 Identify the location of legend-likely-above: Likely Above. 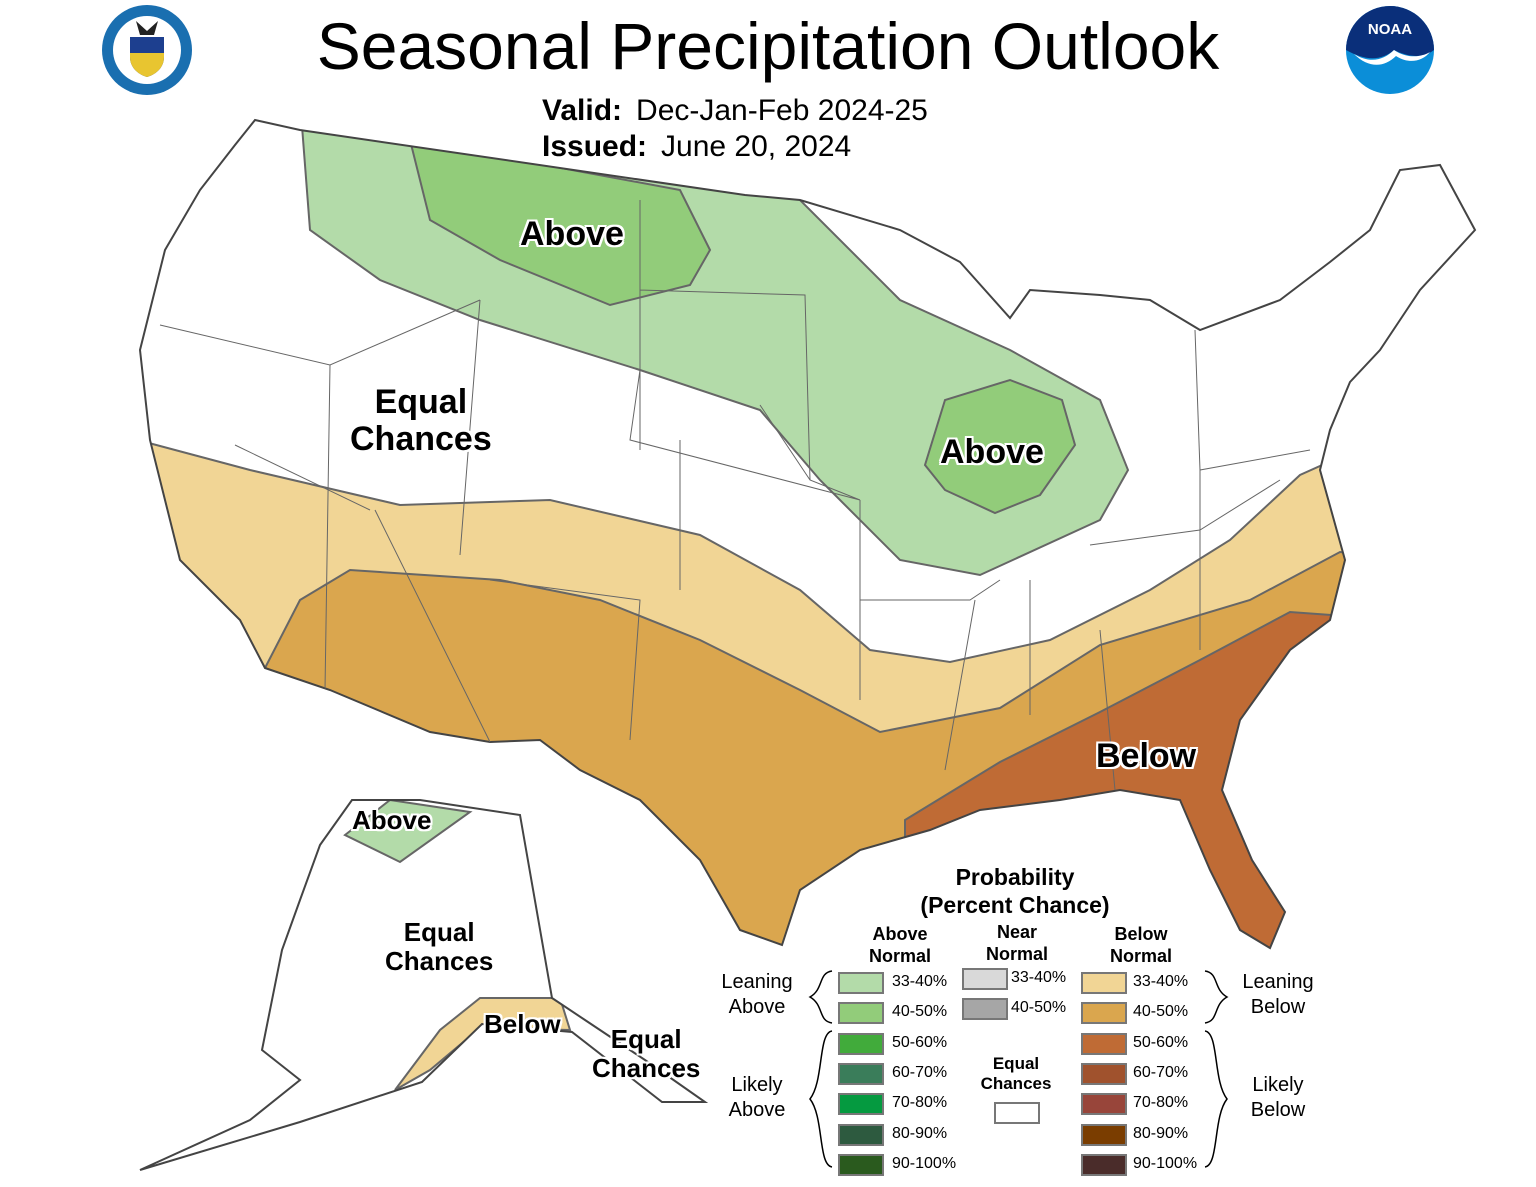
(757, 1098).